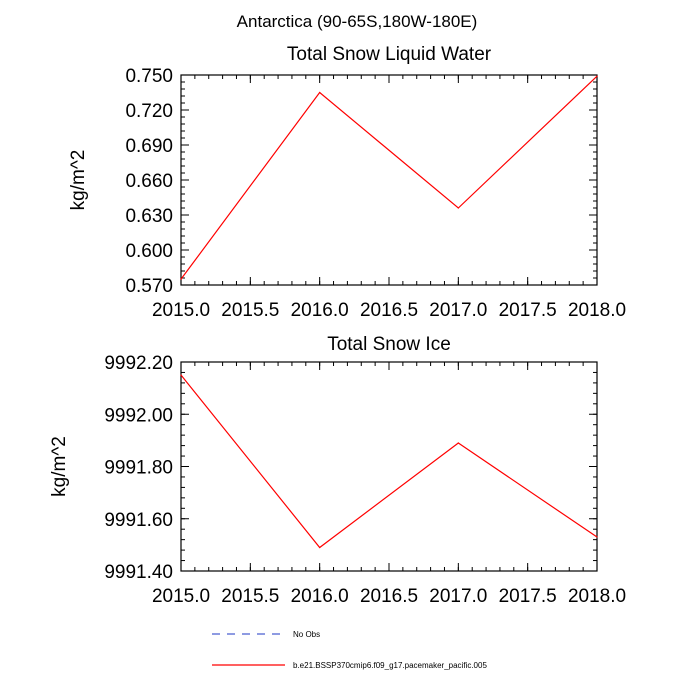 This screenshot has width=700, height=700. I want to click on series-line-model, so click(389, 461).